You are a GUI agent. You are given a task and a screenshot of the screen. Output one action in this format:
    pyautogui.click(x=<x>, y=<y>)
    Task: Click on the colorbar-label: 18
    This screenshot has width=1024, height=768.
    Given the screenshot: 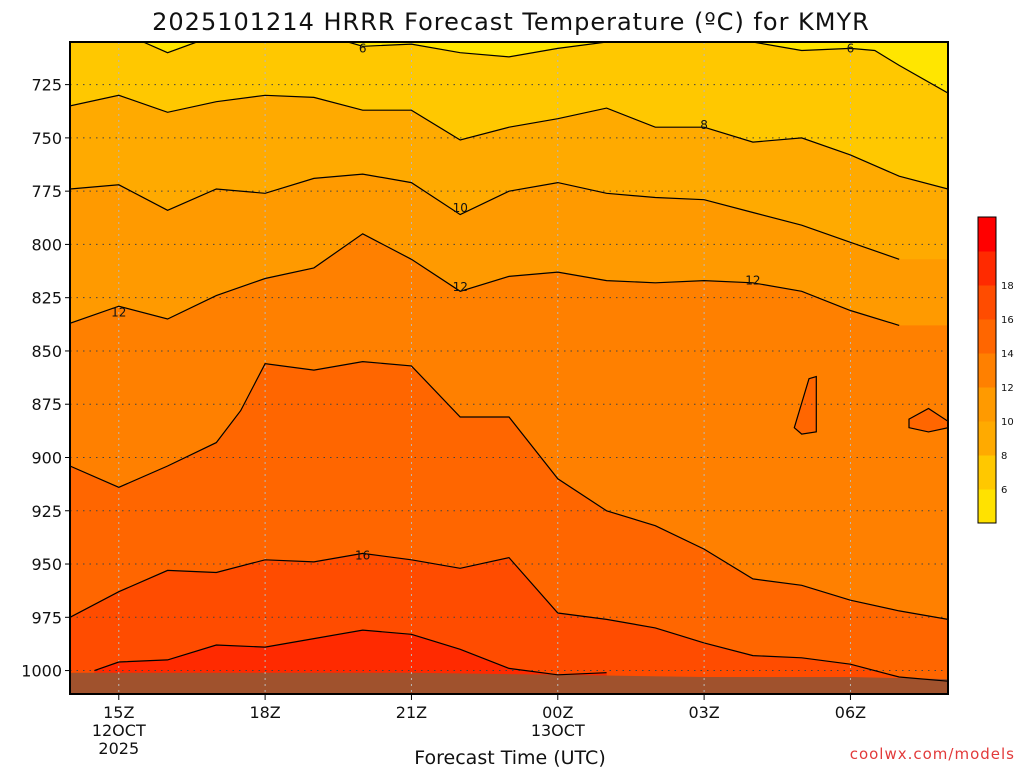 What is the action you would take?
    pyautogui.click(x=1007, y=286)
    